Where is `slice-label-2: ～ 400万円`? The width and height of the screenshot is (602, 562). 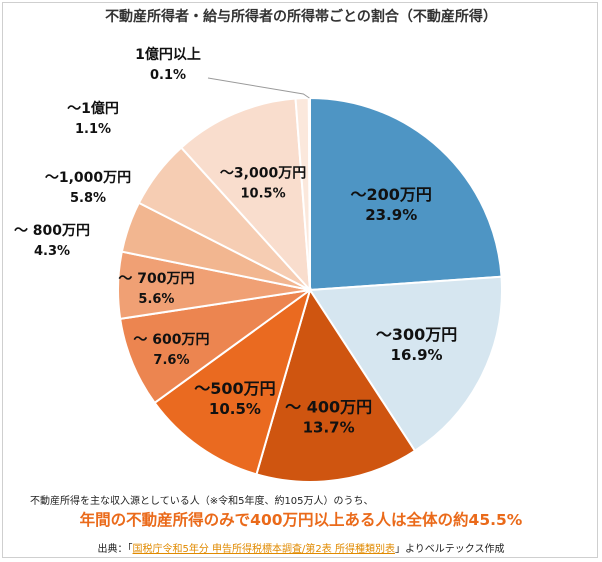
slice-label-2: ～ 400万円 is located at coordinates (328, 406).